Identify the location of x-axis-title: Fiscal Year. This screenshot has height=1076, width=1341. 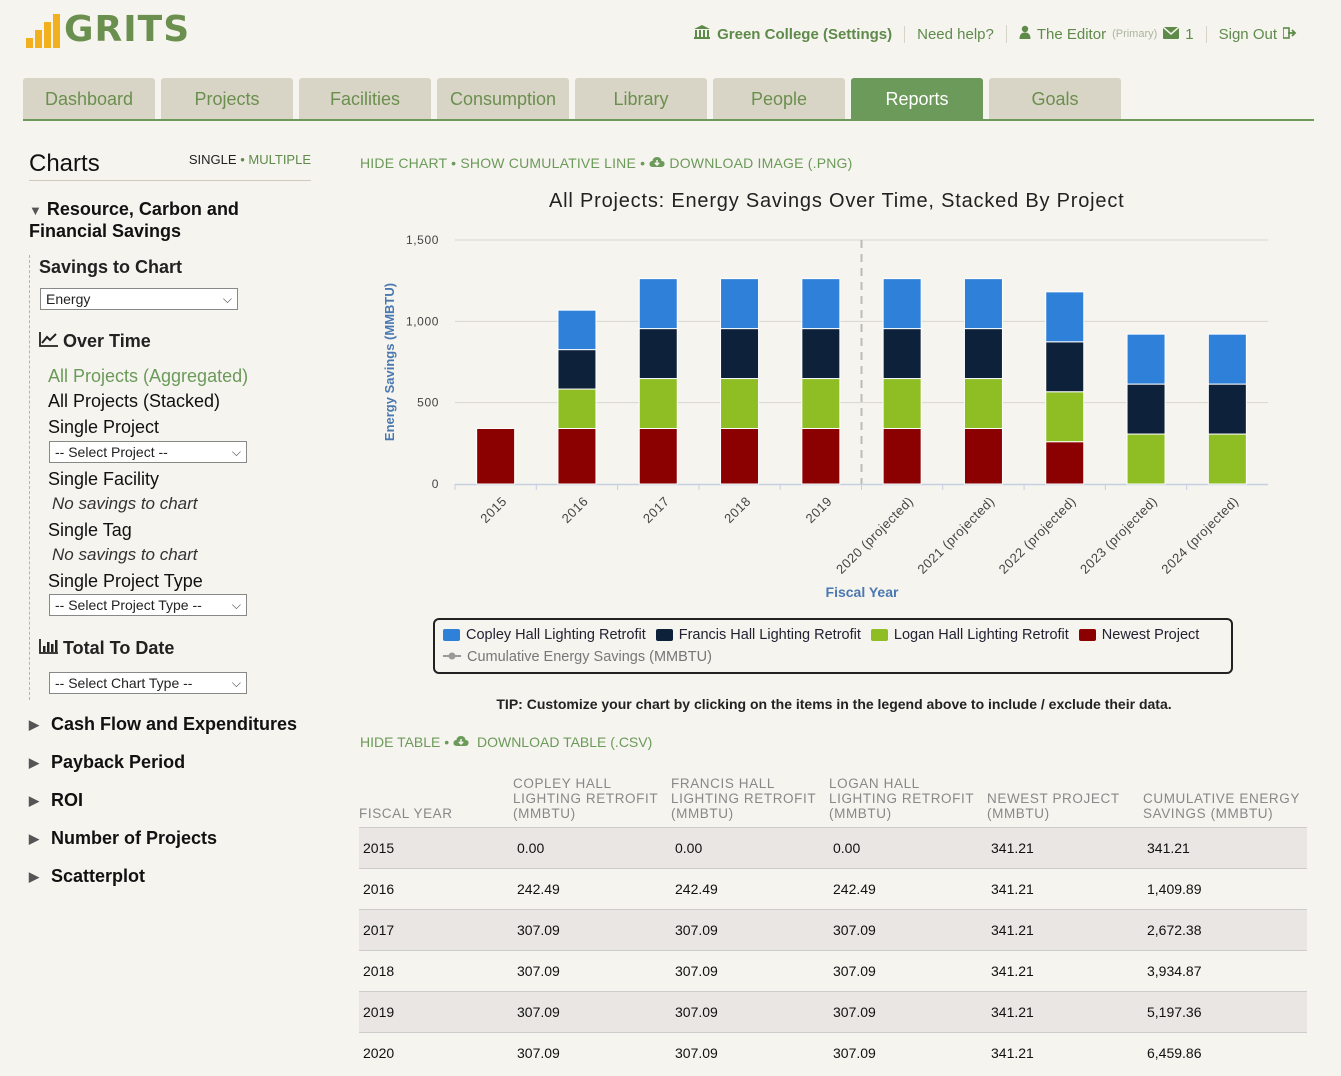
(862, 592).